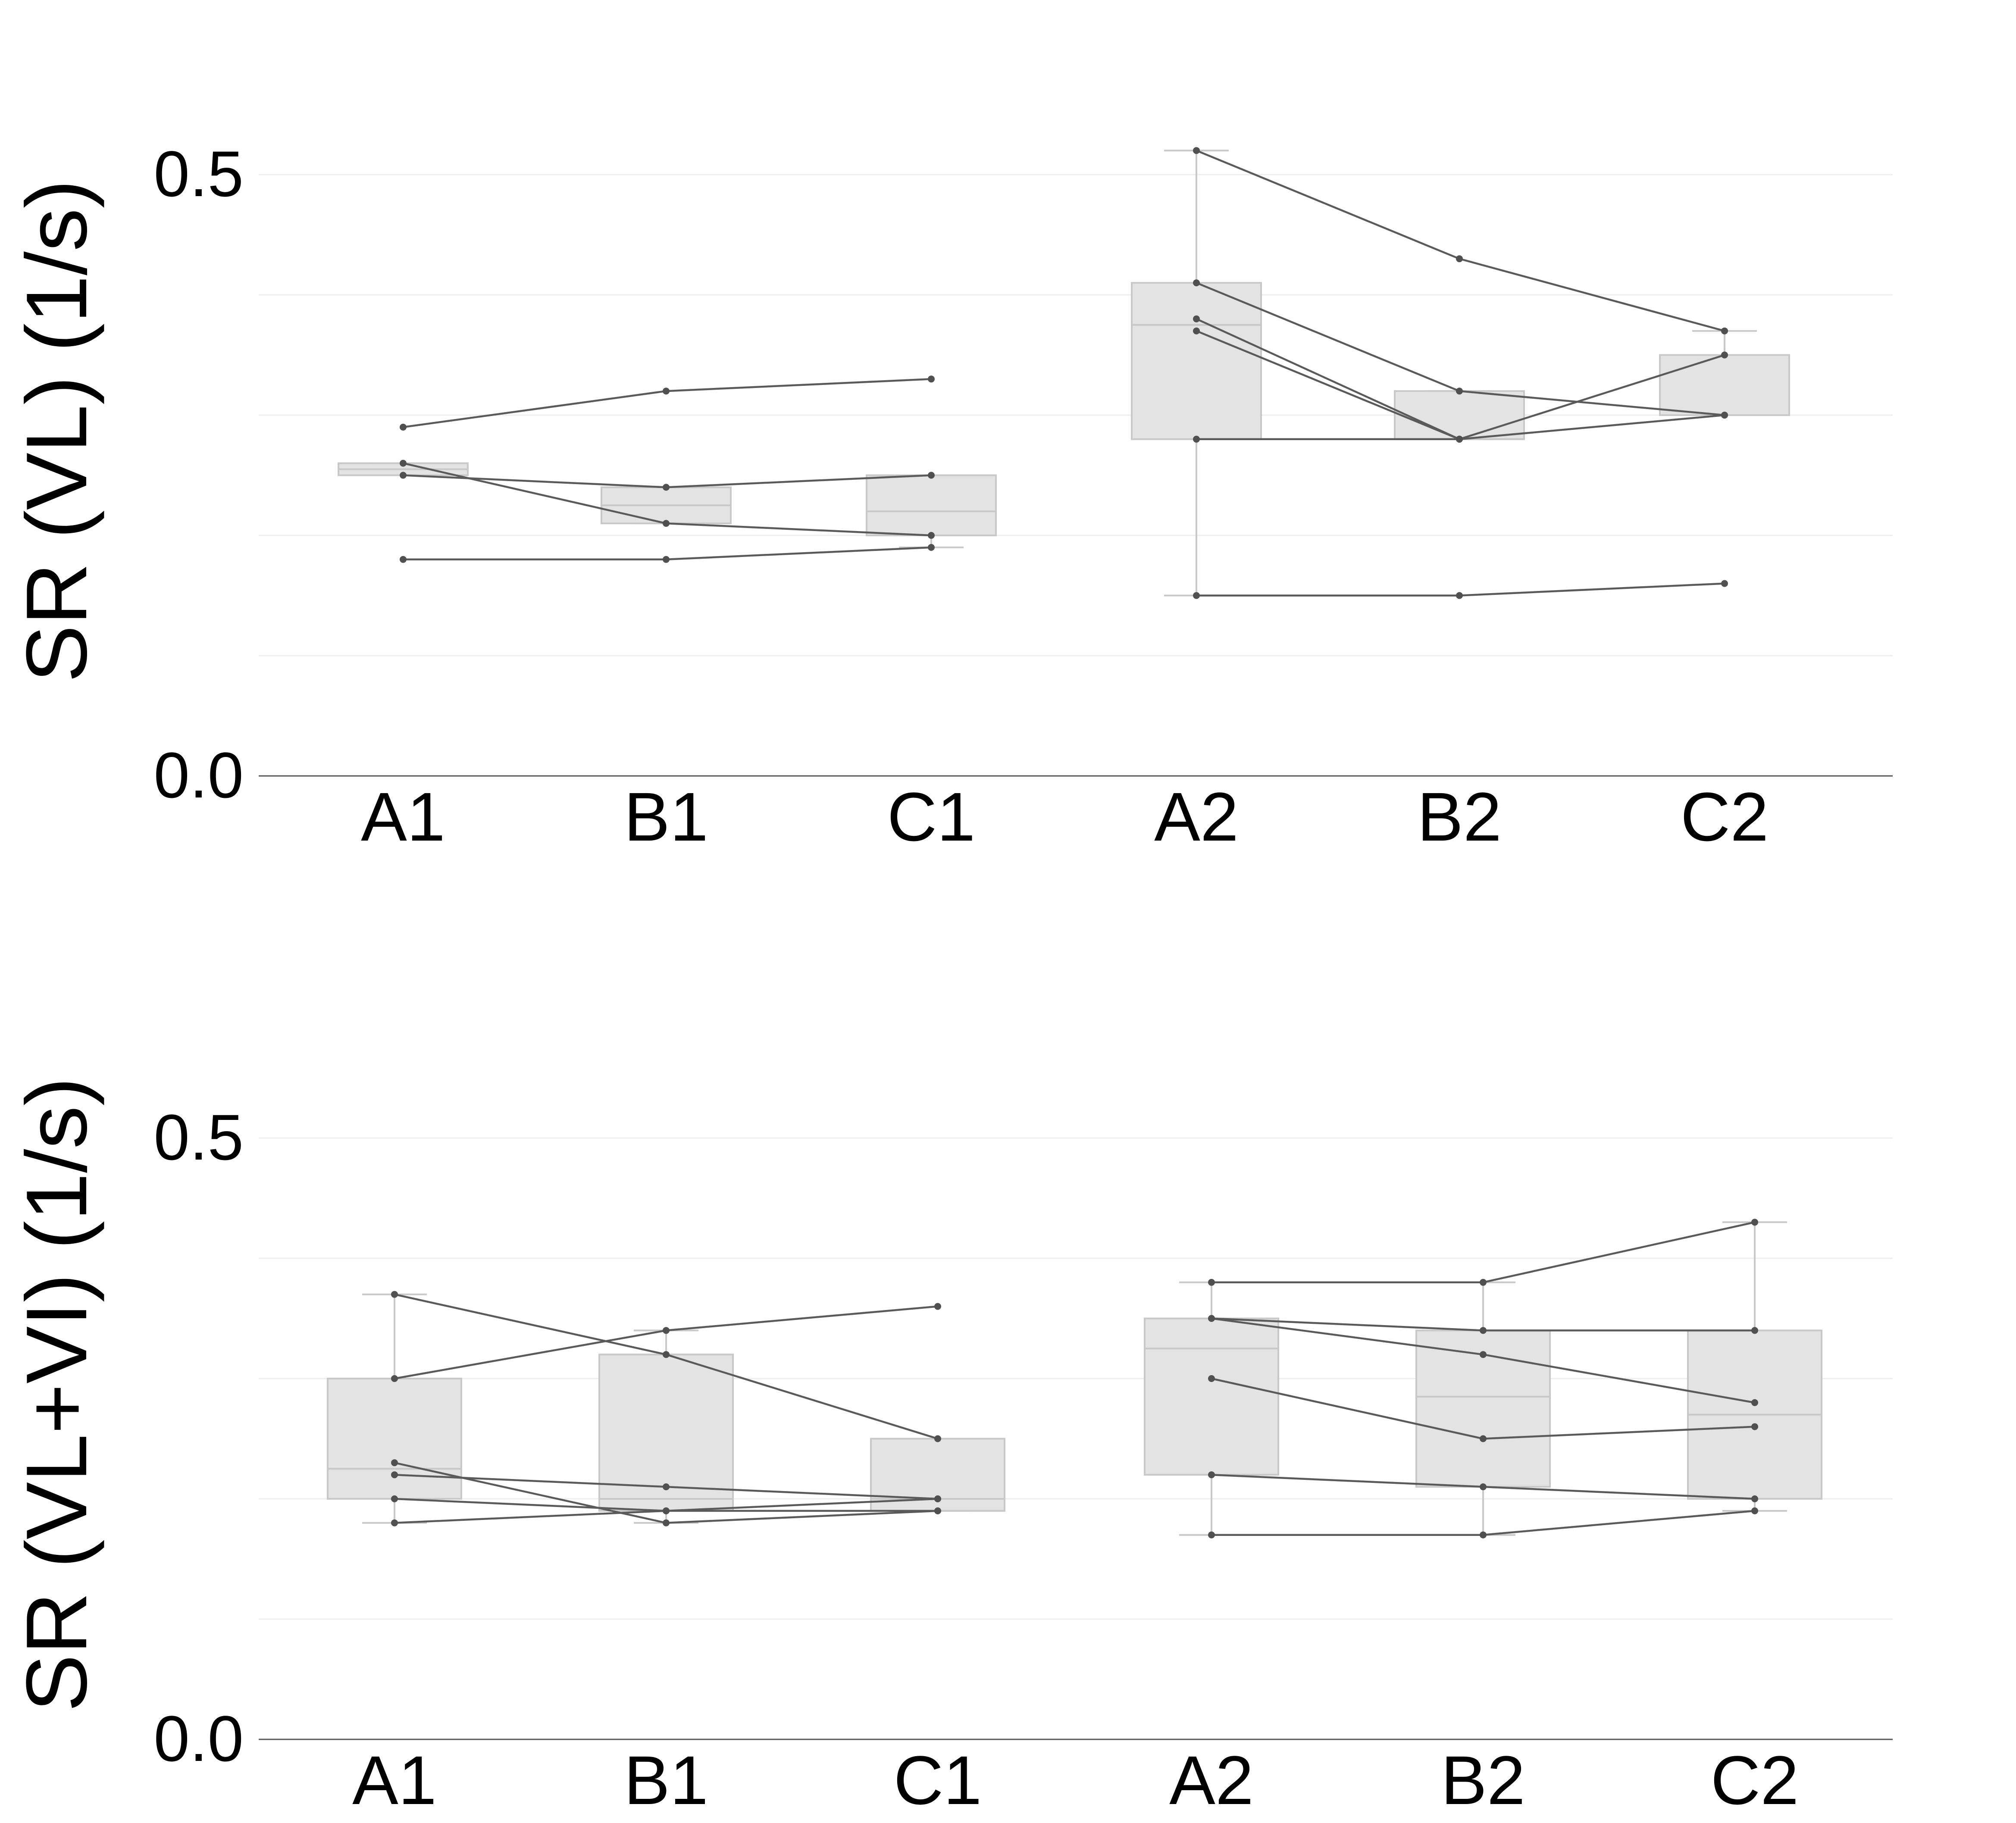 The width and height of the screenshot is (2016, 1823). Describe the element at coordinates (1755, 1367) in the screenshot. I see `box-C2` at that location.